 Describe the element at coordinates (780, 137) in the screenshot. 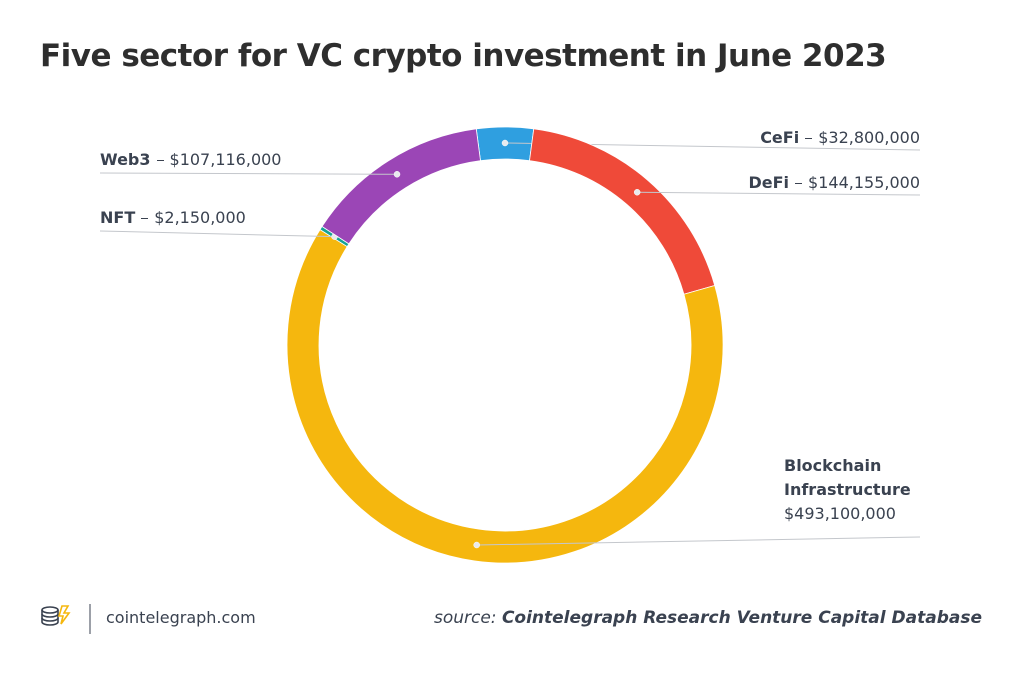

I see `legend-name: CeFi` at that location.